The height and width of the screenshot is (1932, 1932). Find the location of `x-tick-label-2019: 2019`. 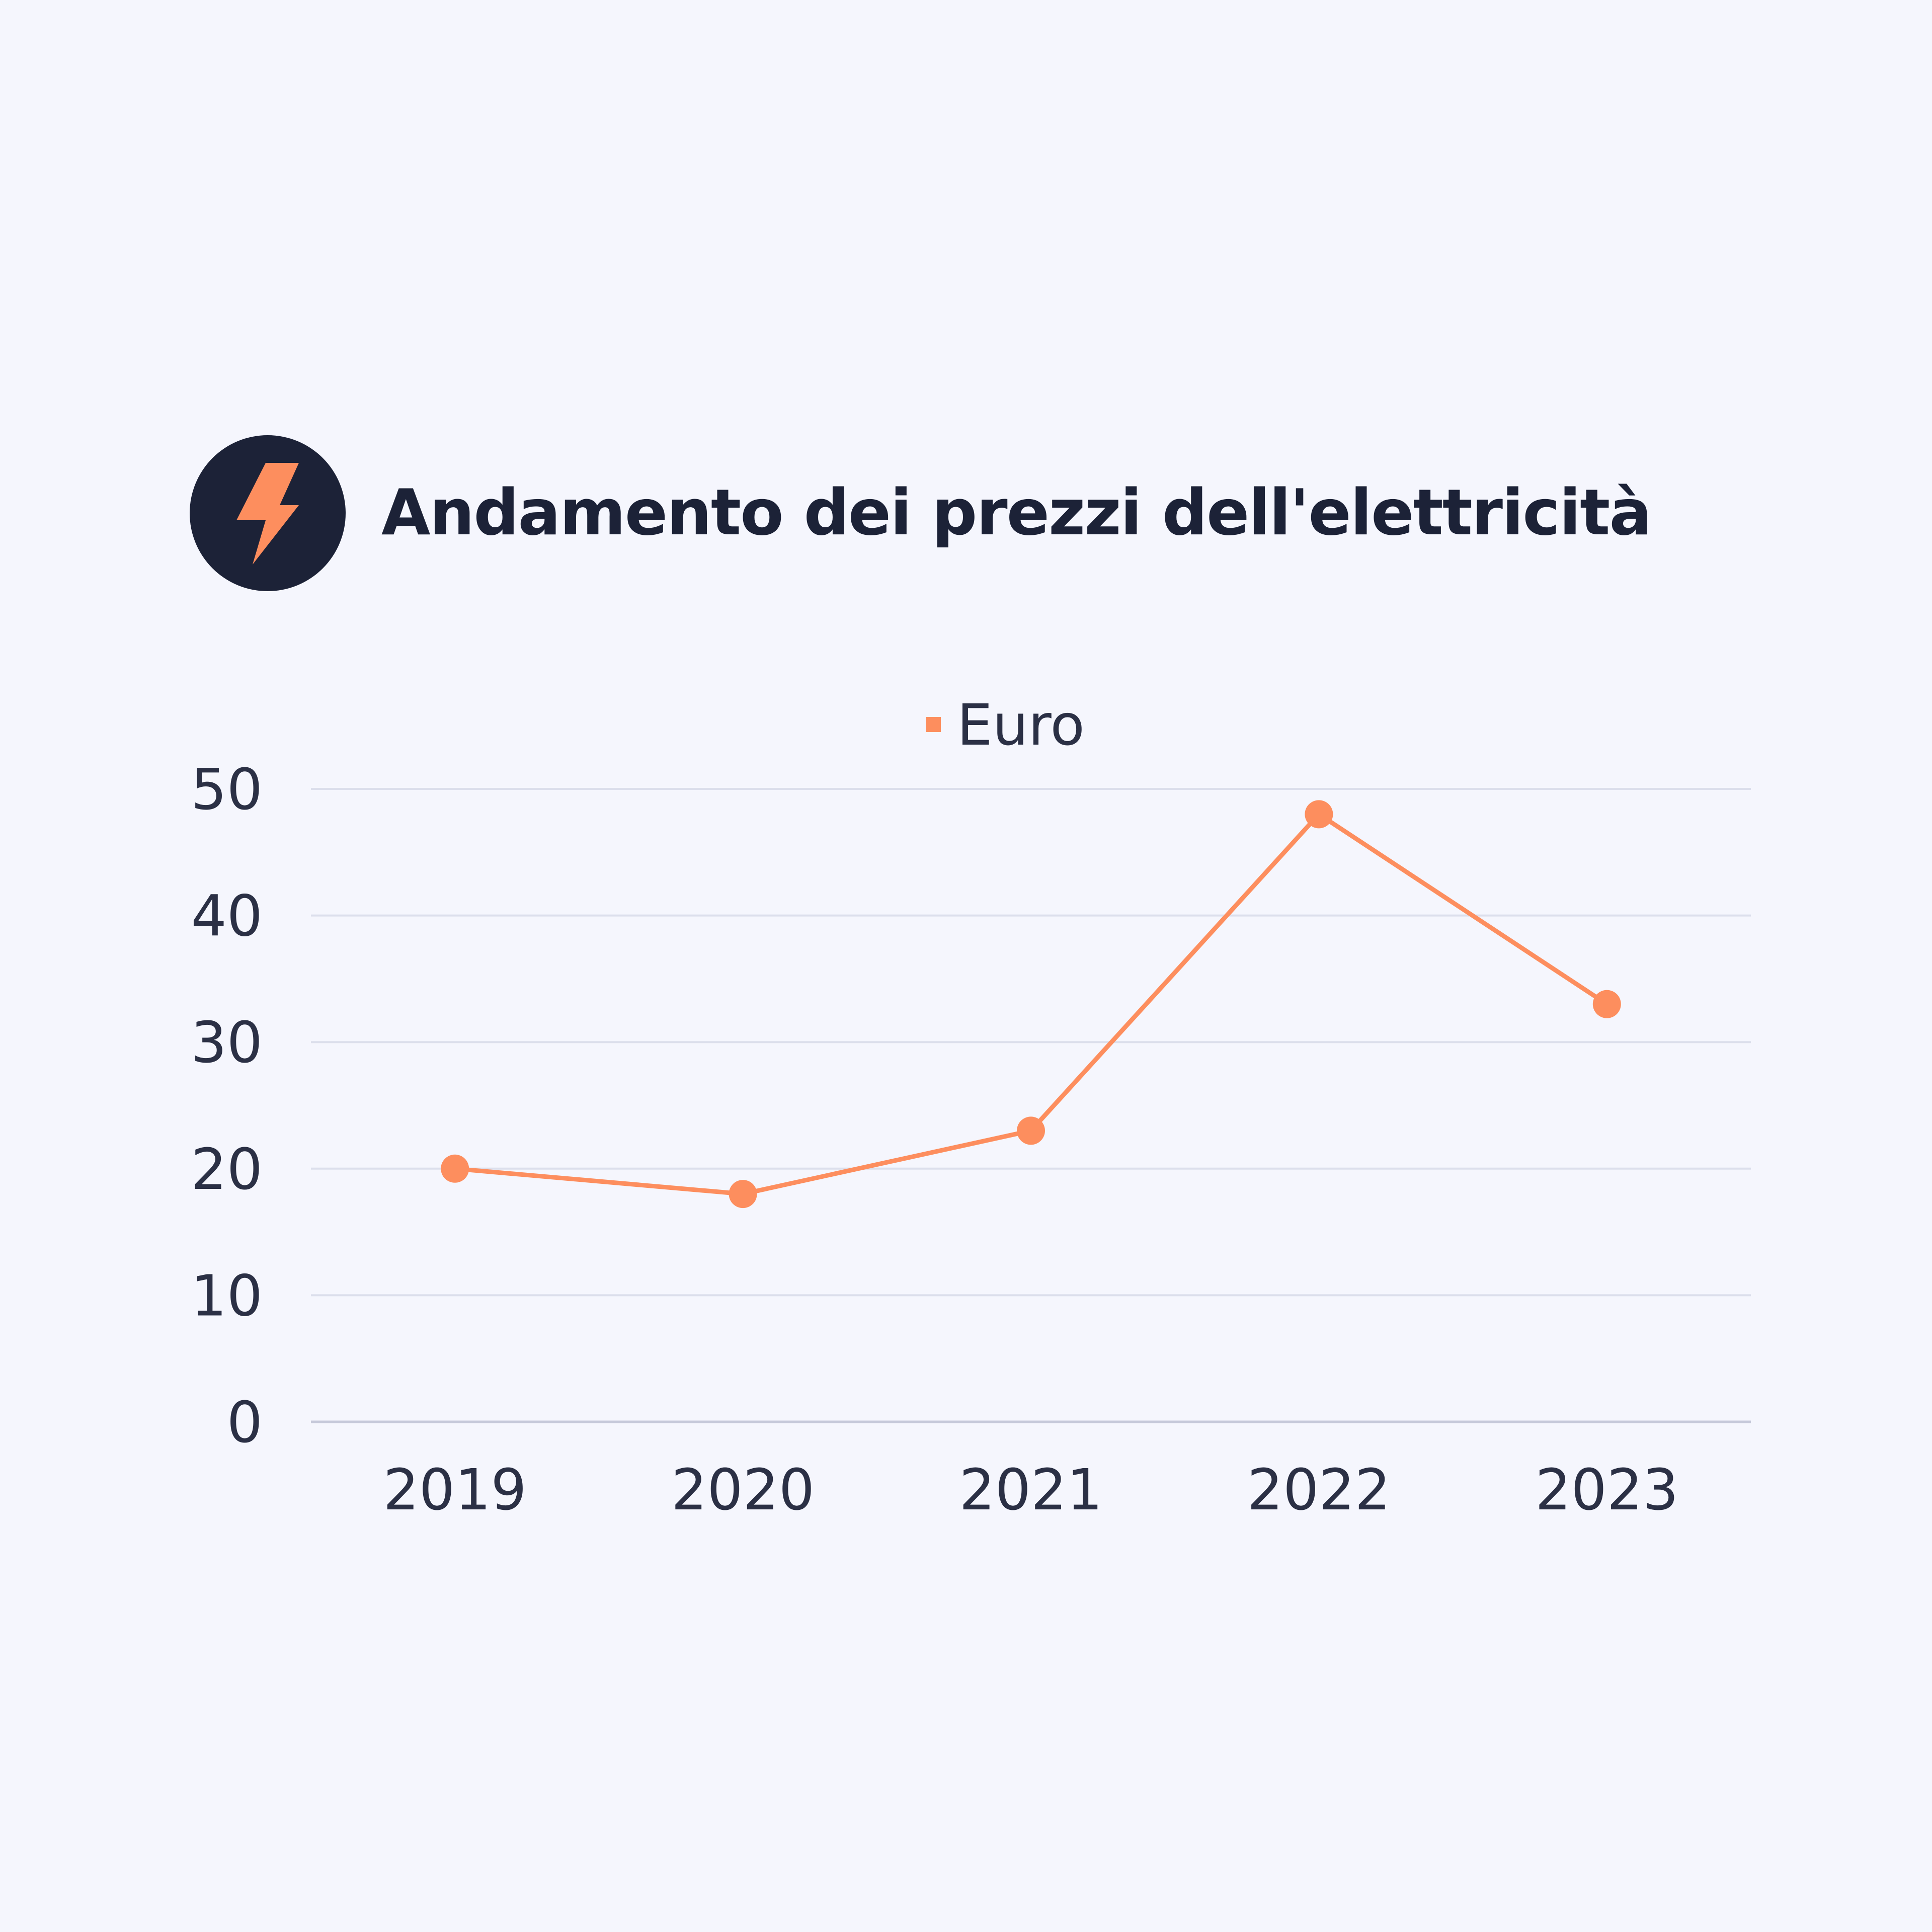

x-tick-label-2019: 2019 is located at coordinates (455, 1491).